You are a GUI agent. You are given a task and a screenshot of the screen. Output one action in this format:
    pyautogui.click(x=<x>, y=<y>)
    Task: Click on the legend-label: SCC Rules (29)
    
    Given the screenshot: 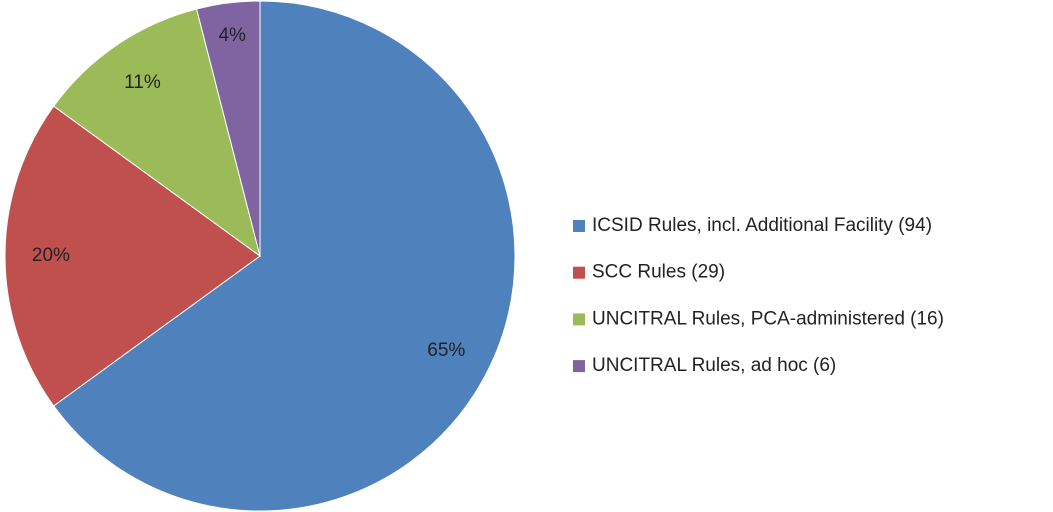 What is the action you would take?
    pyautogui.click(x=658, y=272)
    